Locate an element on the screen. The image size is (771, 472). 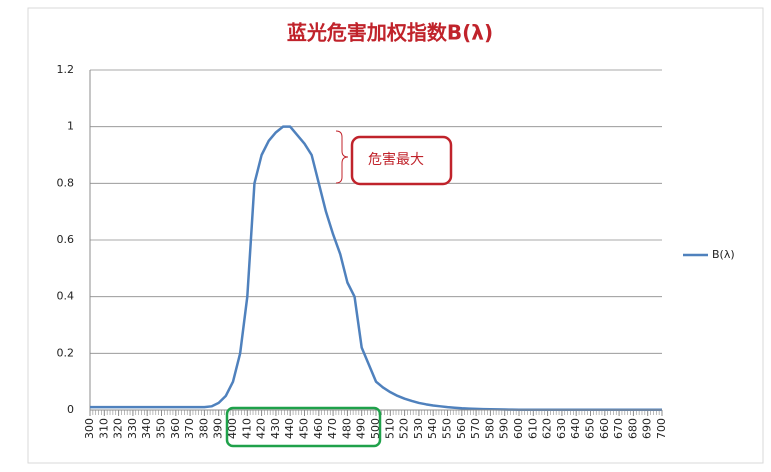
x-tick-label: 570 is located at coordinates (475, 428).